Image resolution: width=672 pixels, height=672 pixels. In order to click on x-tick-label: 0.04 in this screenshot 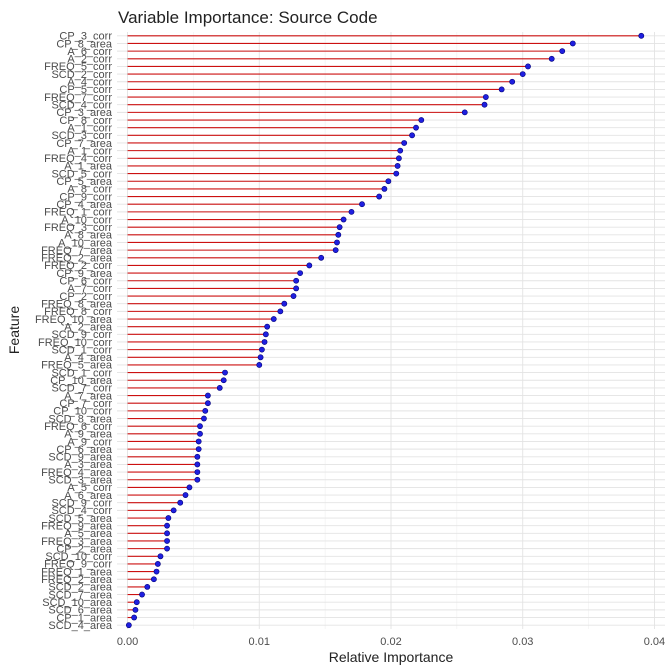, I will do `click(654, 642)`.